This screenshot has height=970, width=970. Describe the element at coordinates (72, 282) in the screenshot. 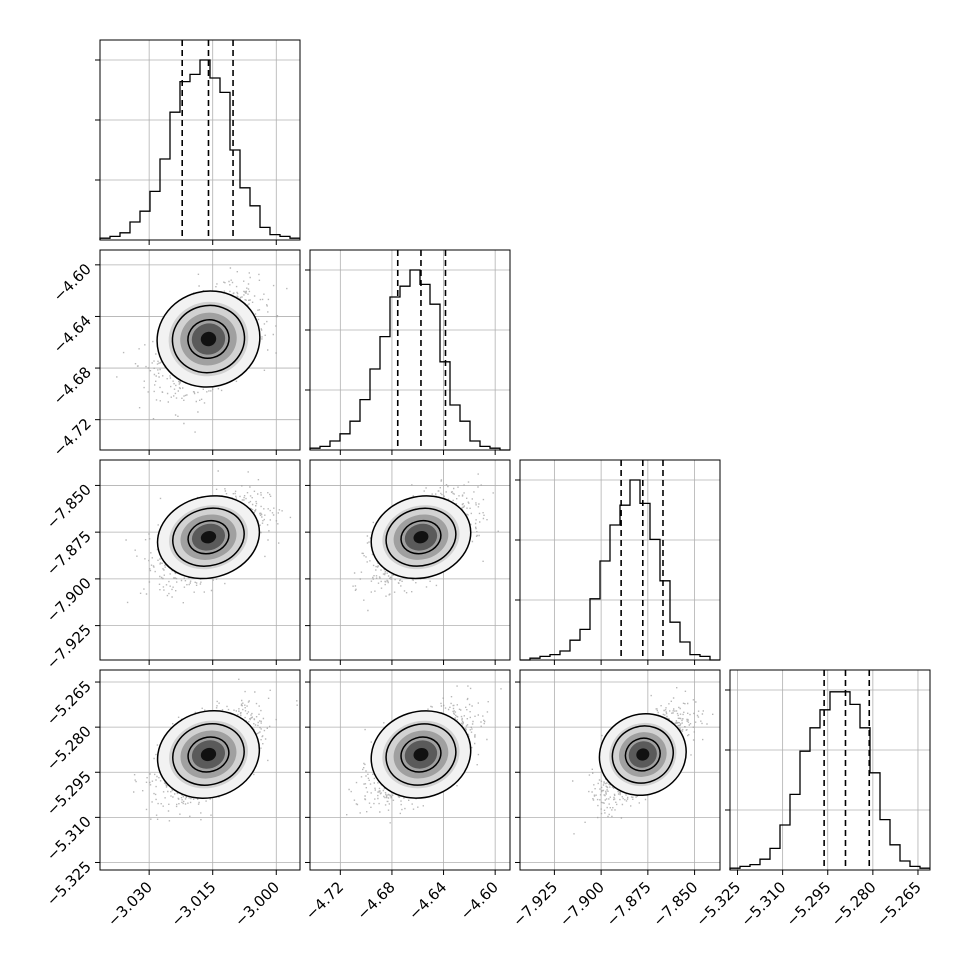

I see `y-tick-label: −4.60` at that location.